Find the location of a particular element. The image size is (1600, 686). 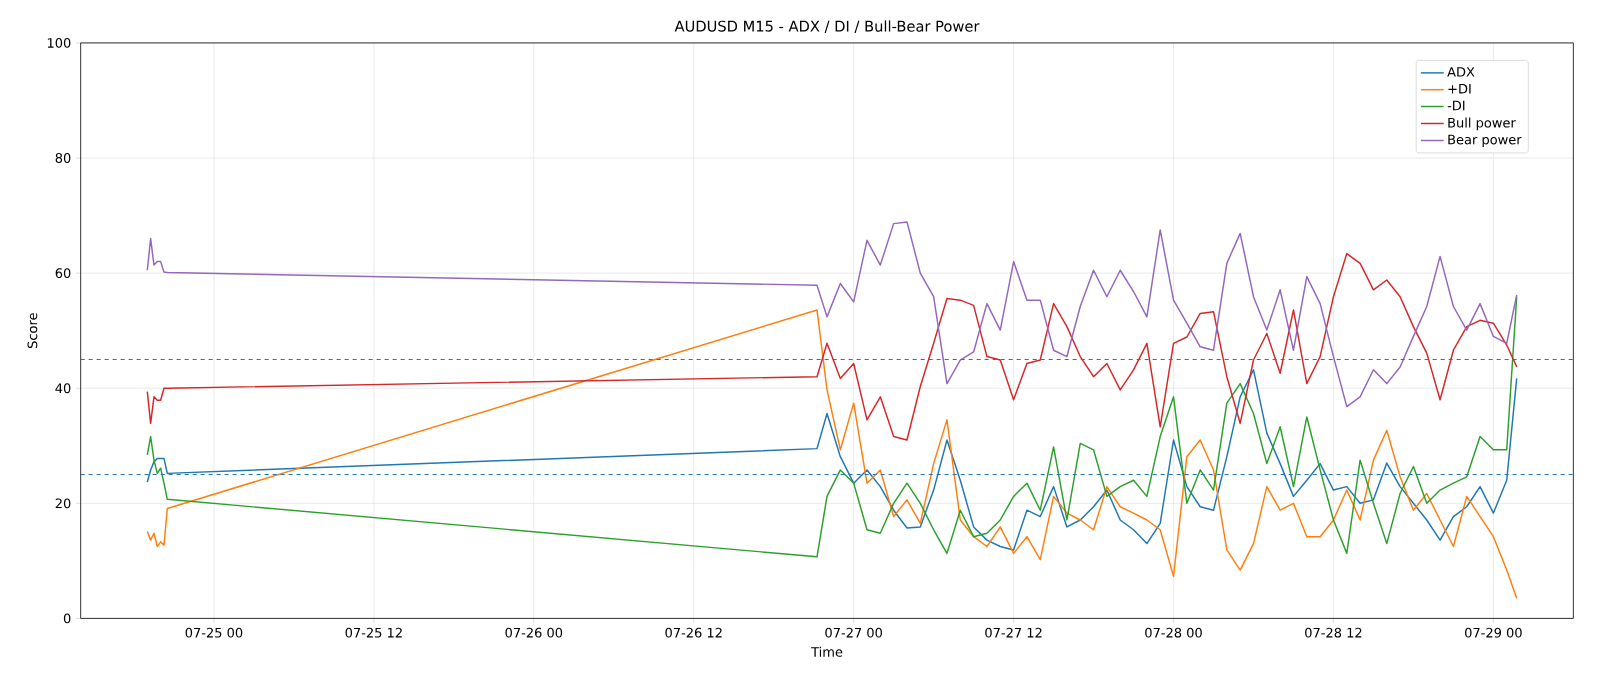

y-tick-label: 80 is located at coordinates (63, 158).